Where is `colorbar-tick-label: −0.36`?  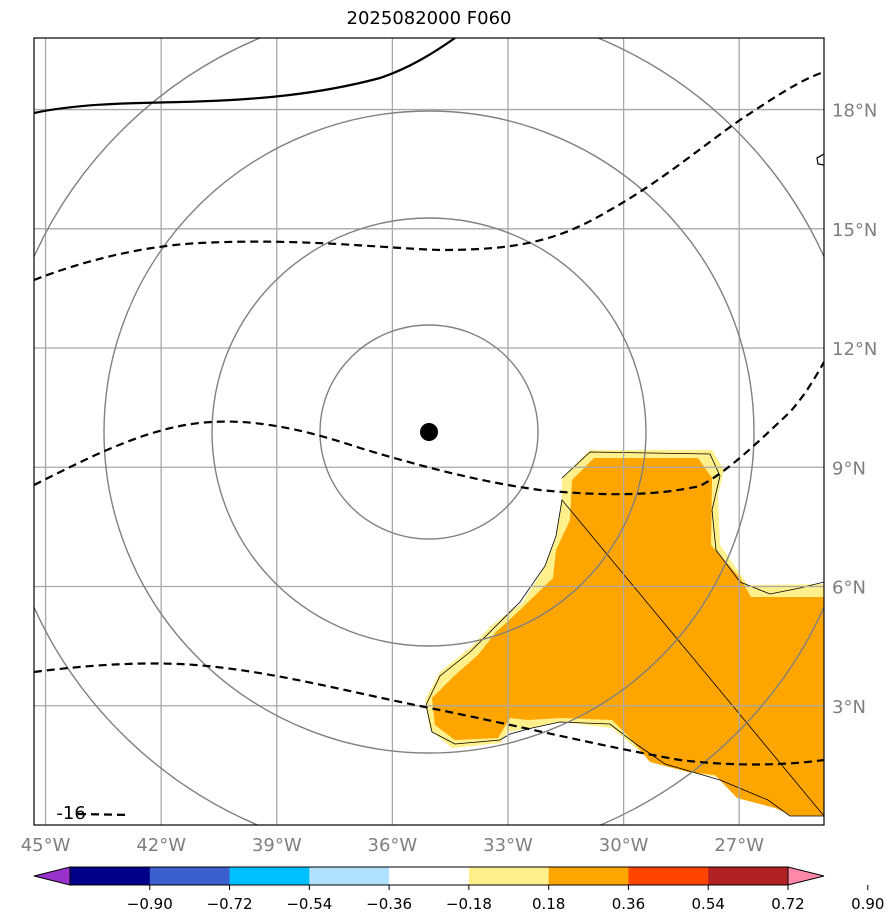
colorbar-tick-label: −0.36 is located at coordinates (389, 904).